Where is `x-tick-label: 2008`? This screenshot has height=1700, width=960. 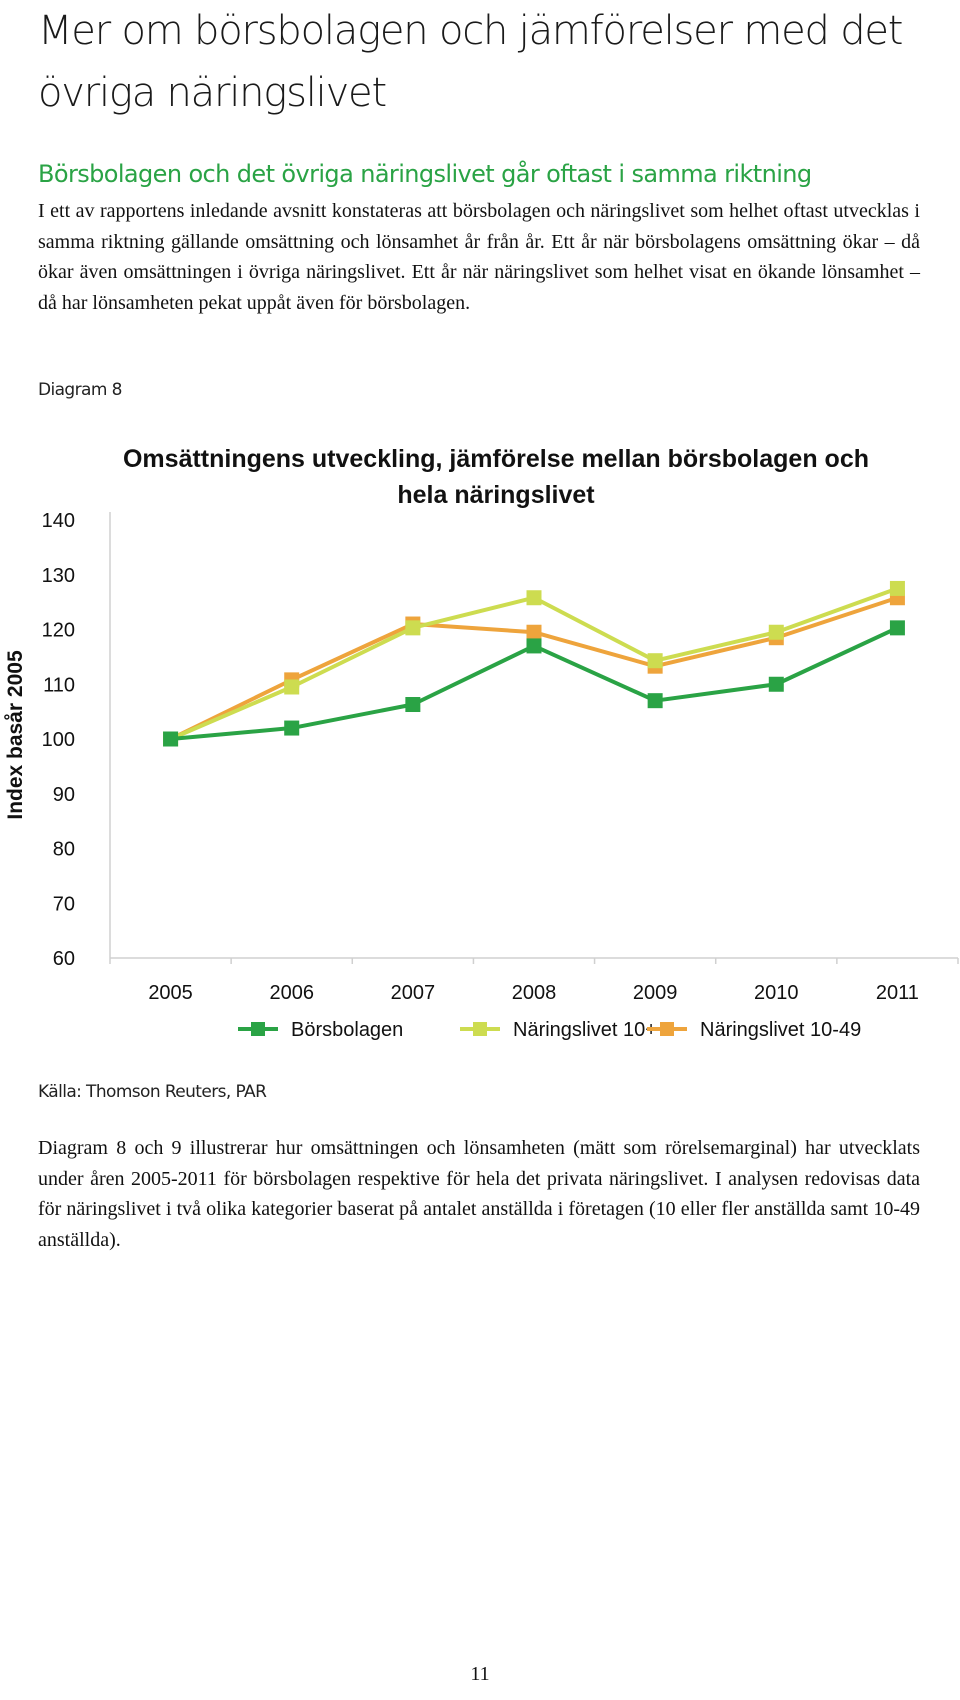
x-tick-label: 2008 is located at coordinates (534, 993).